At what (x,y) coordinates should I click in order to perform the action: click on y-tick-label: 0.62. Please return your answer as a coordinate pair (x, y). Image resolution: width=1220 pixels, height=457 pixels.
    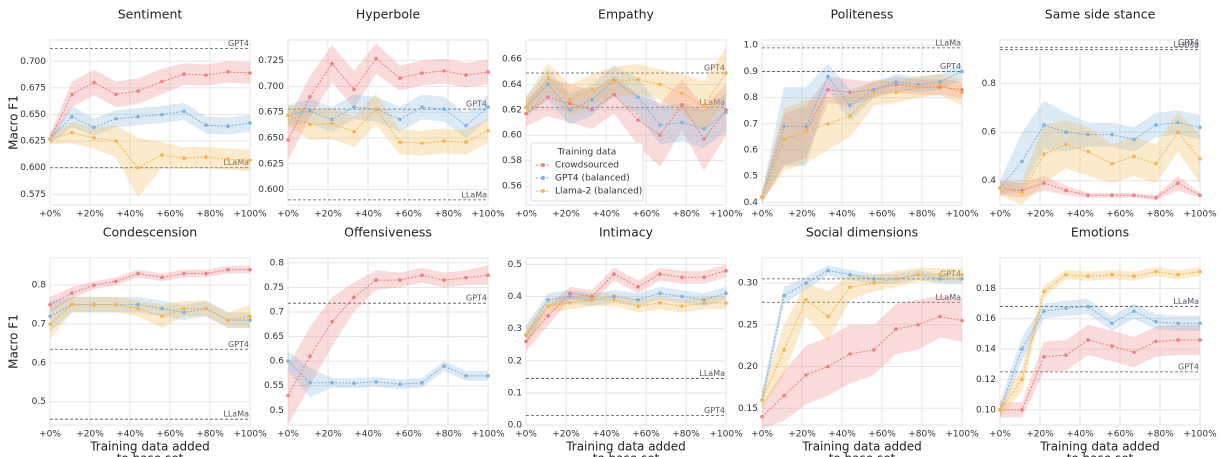
    Looking at the image, I should click on (512, 110).